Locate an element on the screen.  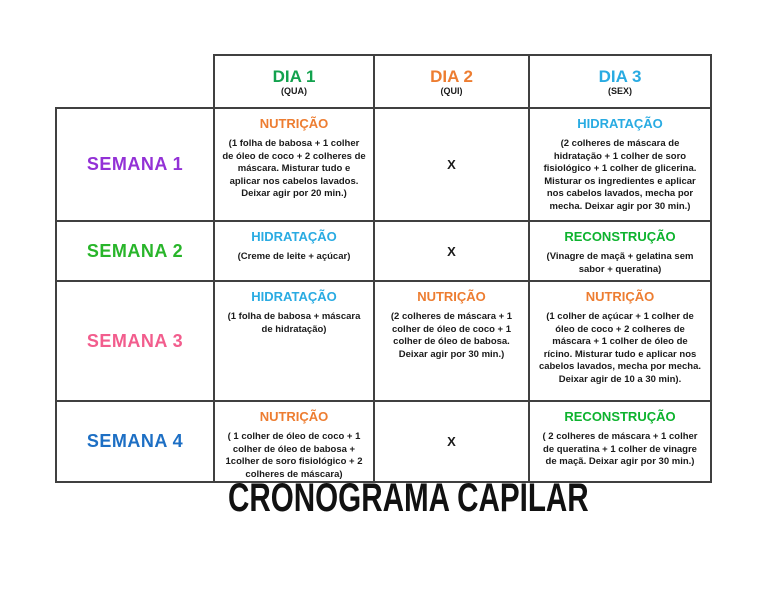
table-cell: HIDRATAÇÃO (Creme de leite + açúcar) is located at coordinates (294, 251).